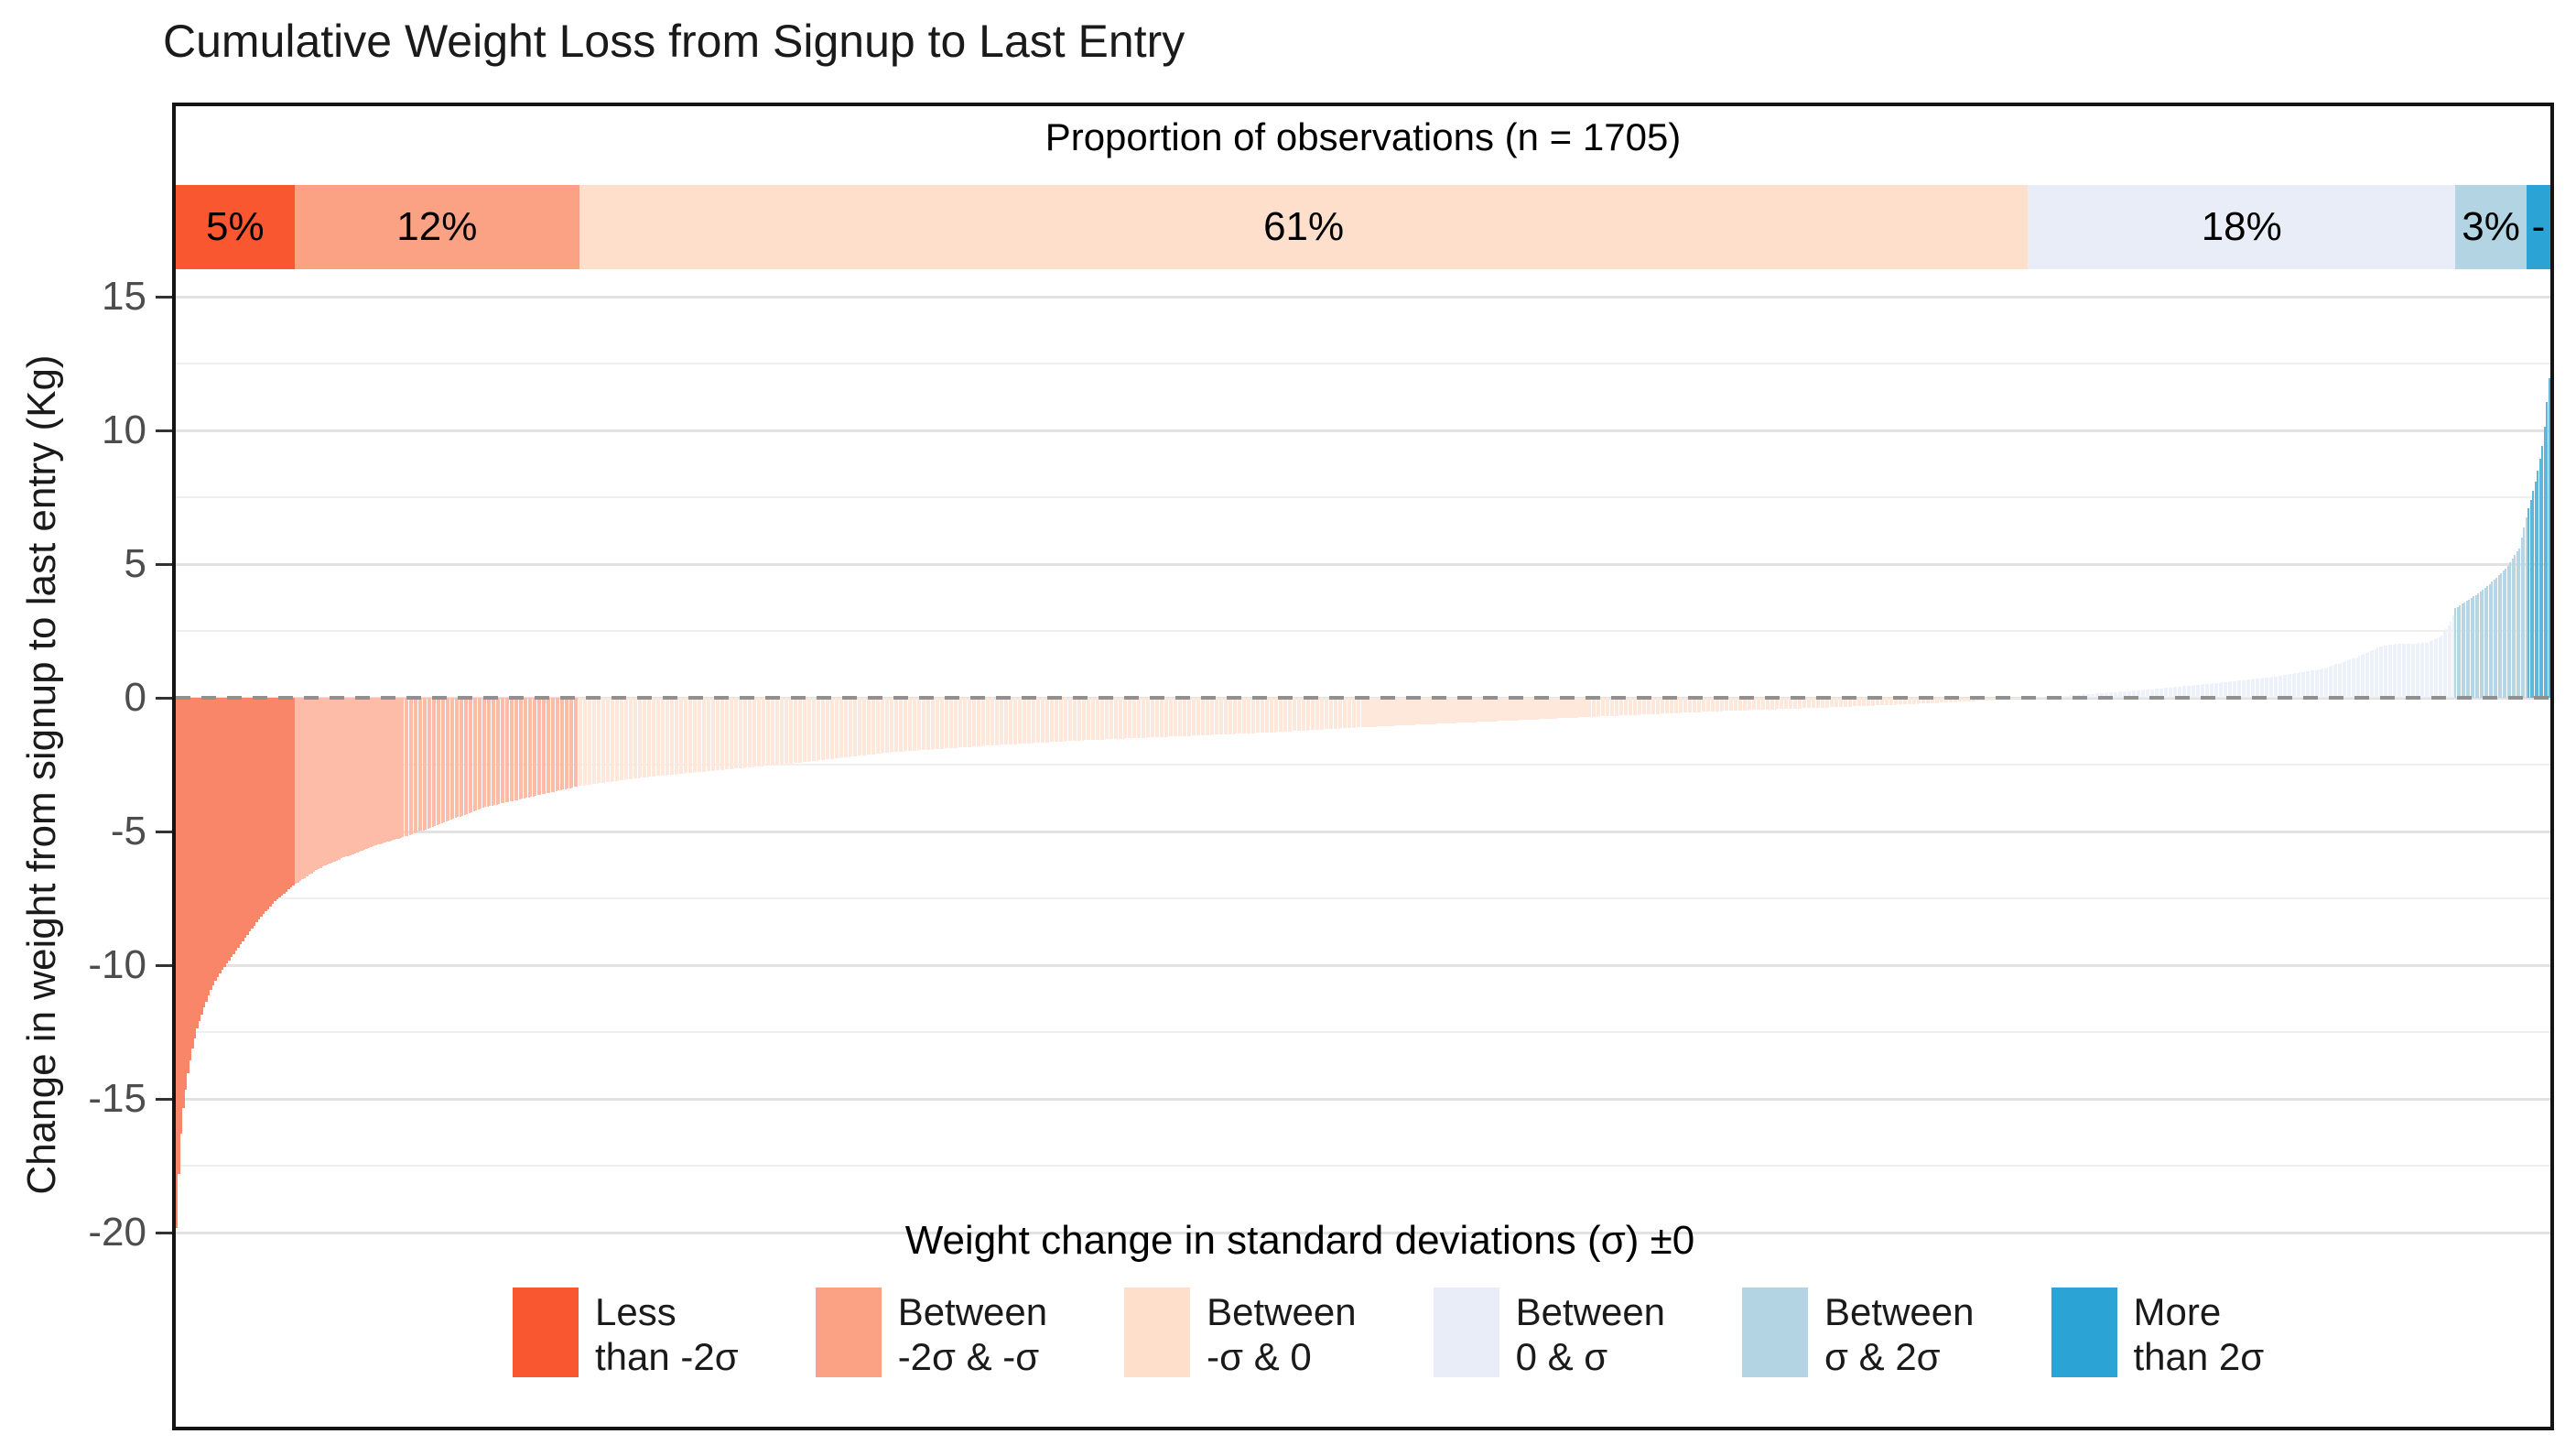 Image resolution: width=2576 pixels, height=1456 pixels. What do you see at coordinates (1859, 1333) in the screenshot?
I see `legend-entry: Between σ & 2σ` at bounding box center [1859, 1333].